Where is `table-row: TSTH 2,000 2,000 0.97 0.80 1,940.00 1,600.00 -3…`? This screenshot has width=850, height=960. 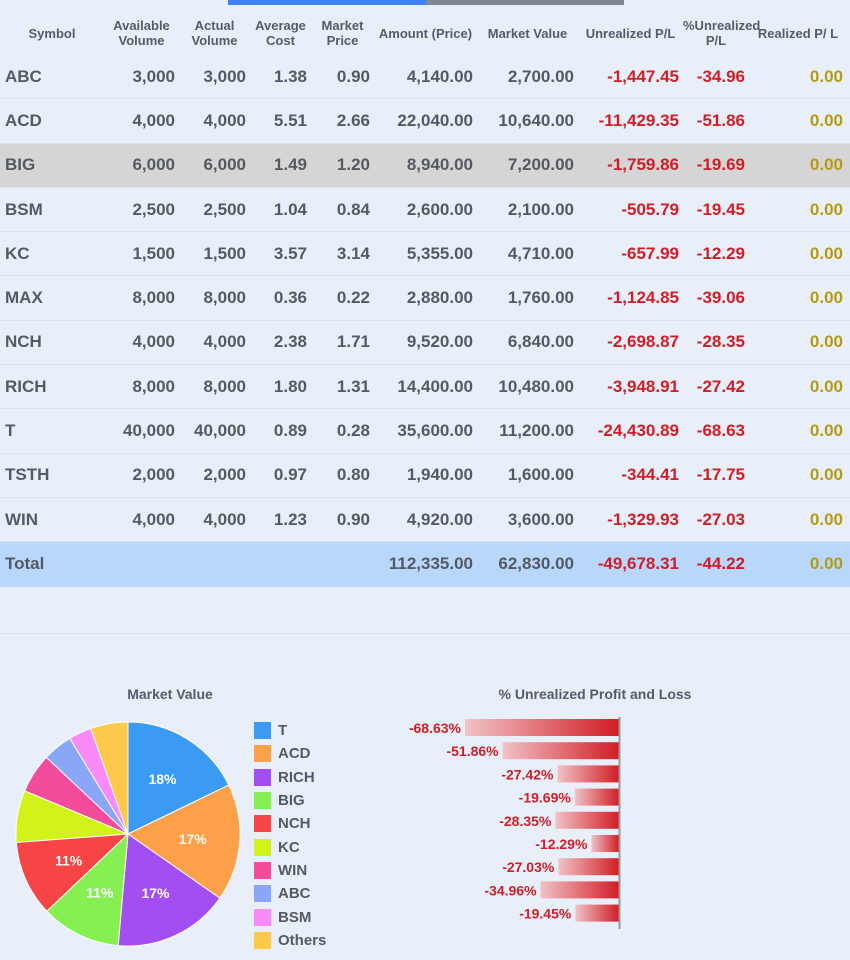
table-row: TSTH 2,000 2,000 0.97 0.80 1,940.00 1,600.00 -3… is located at coordinates (425, 476).